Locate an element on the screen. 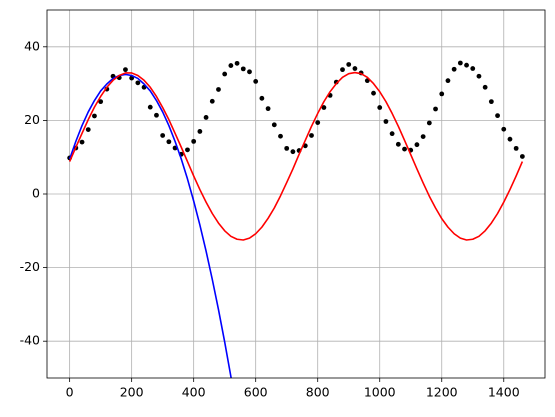 The width and height of the screenshot is (555, 417). y-tick-label: 0 is located at coordinates (36, 193).